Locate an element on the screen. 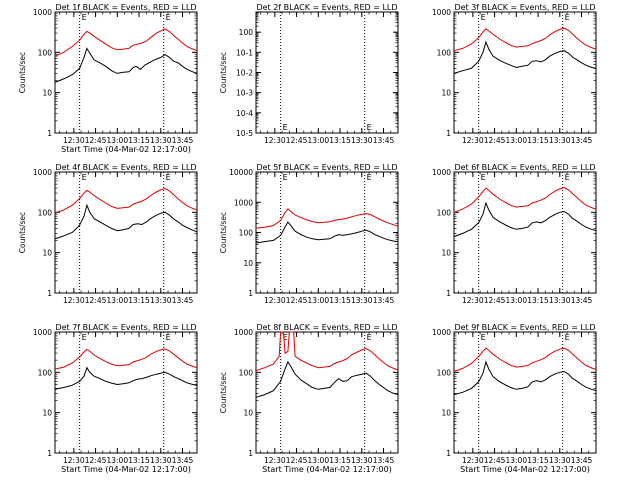 The image size is (640, 480). panel-title: Det 6f BLACK = Events, RED = LLD is located at coordinates (524, 167).